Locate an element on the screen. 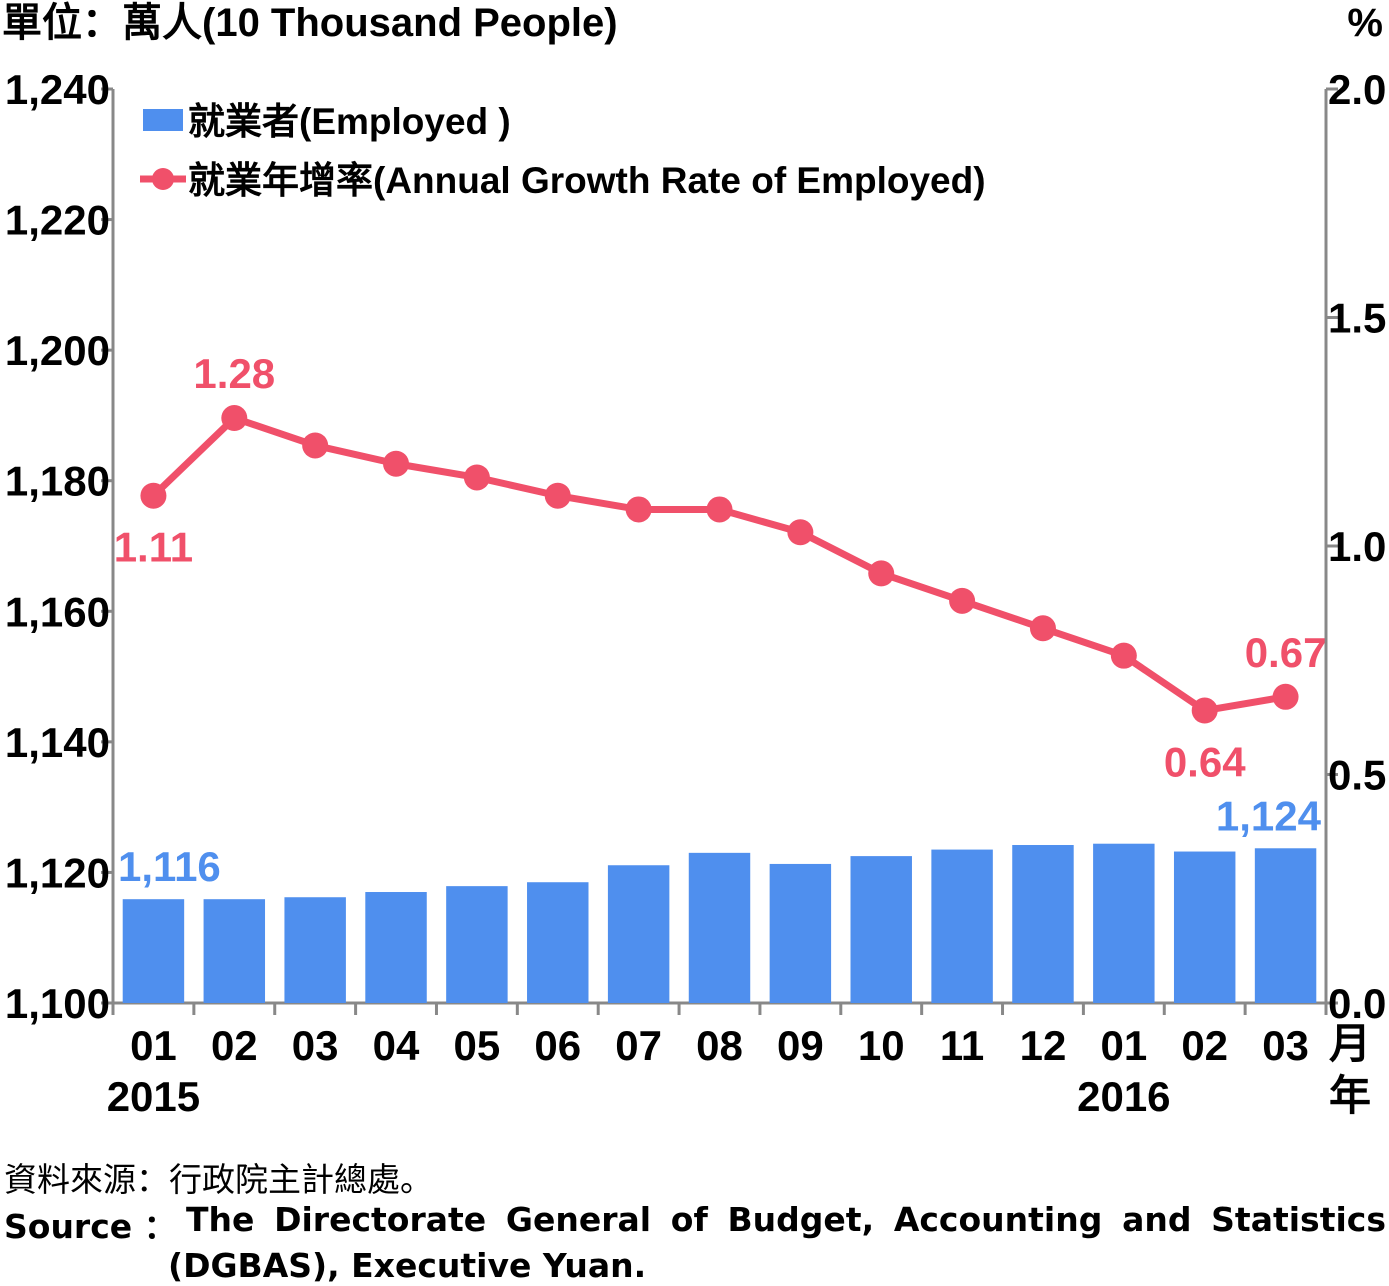 This screenshot has height=1286, width=1389. bar-series is located at coordinates (719, 923).